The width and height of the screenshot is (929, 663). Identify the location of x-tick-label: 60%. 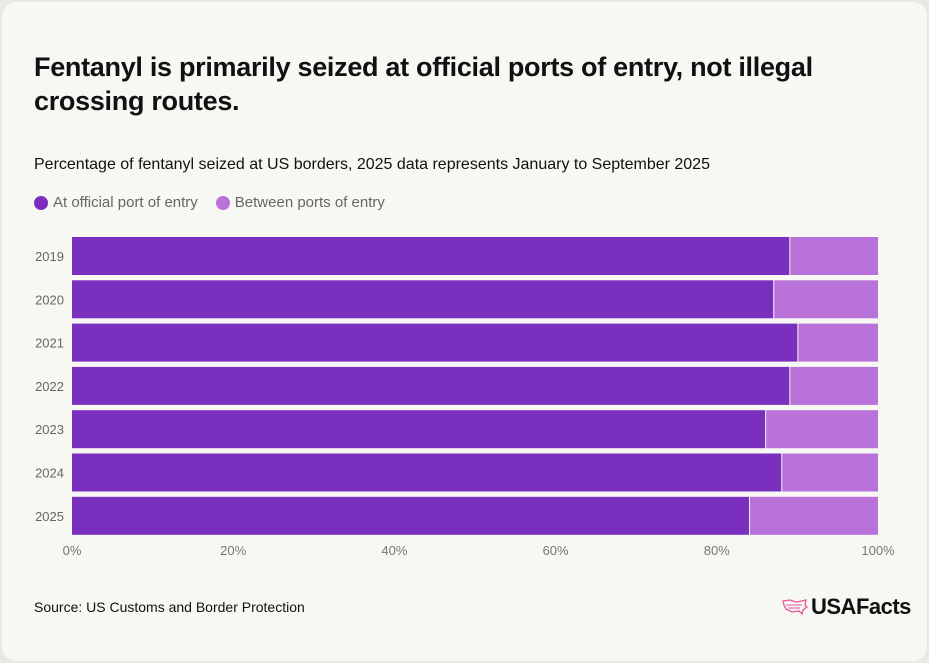
(556, 550).